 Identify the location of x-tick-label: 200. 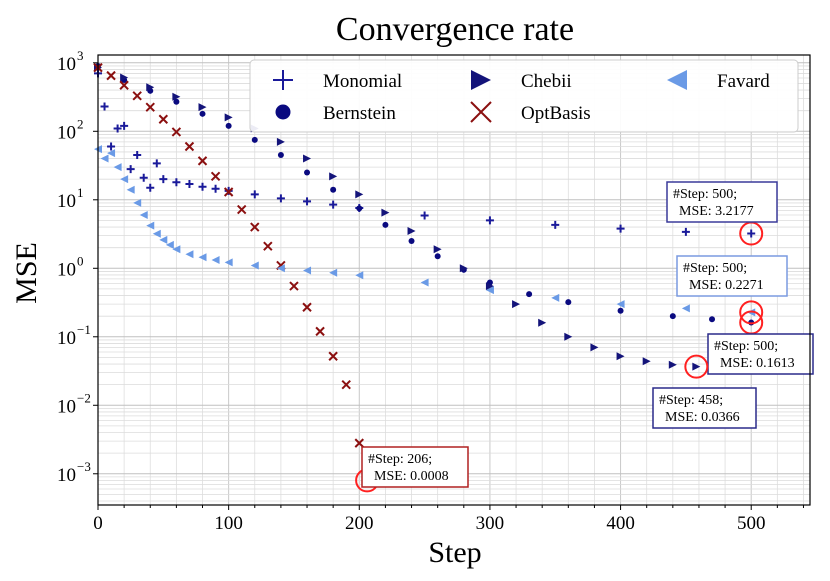
(359, 523).